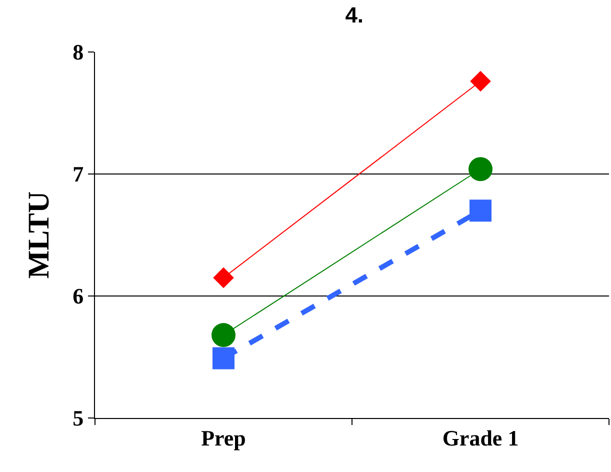  Describe the element at coordinates (78, 296) in the screenshot. I see `y-tick-label: 6` at that location.